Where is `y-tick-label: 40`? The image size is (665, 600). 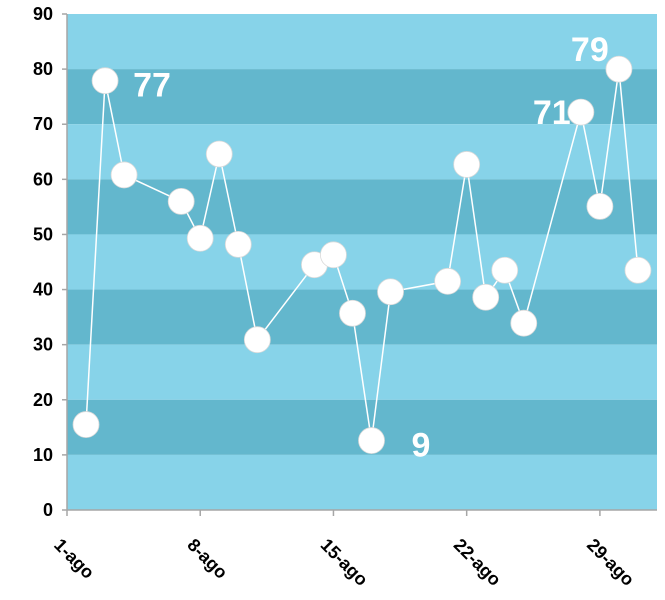
y-tick-label: 40 is located at coordinates (43, 290).